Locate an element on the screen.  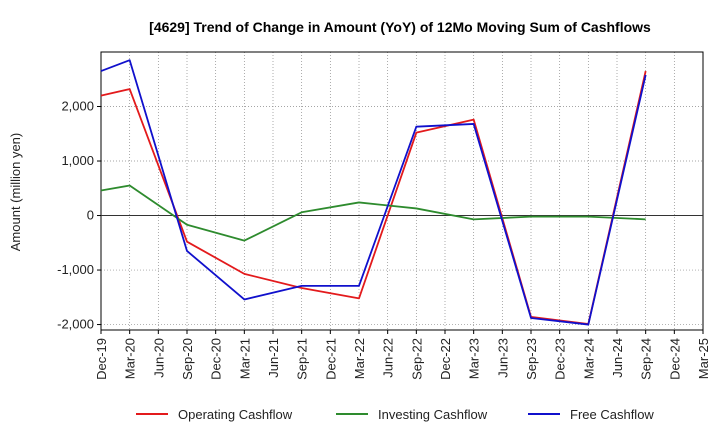
x-tick-label: Dec-23 is located at coordinates (560, 359).